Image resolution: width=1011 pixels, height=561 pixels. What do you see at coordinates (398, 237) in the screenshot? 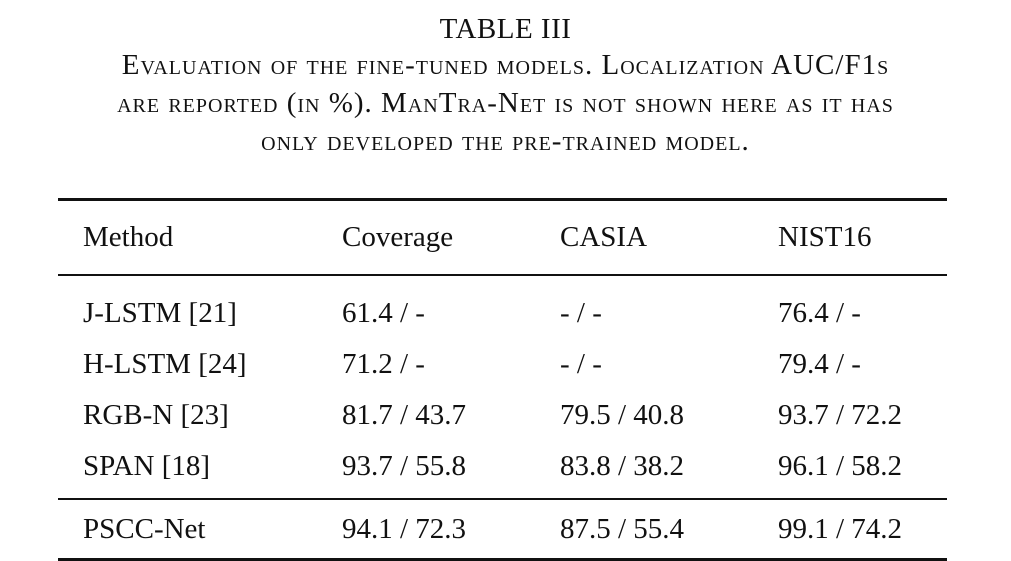
I see `header-coverage: Coverage` at bounding box center [398, 237].